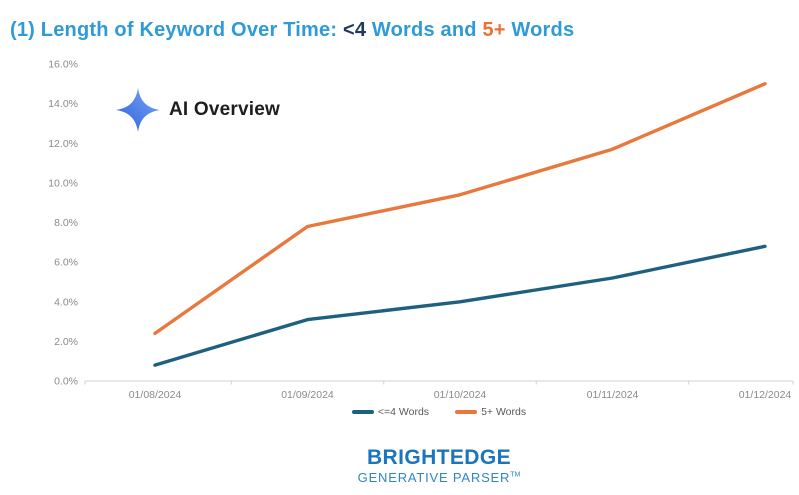  What do you see at coordinates (66, 342) in the screenshot?
I see `y-axis-label: 2.0%` at bounding box center [66, 342].